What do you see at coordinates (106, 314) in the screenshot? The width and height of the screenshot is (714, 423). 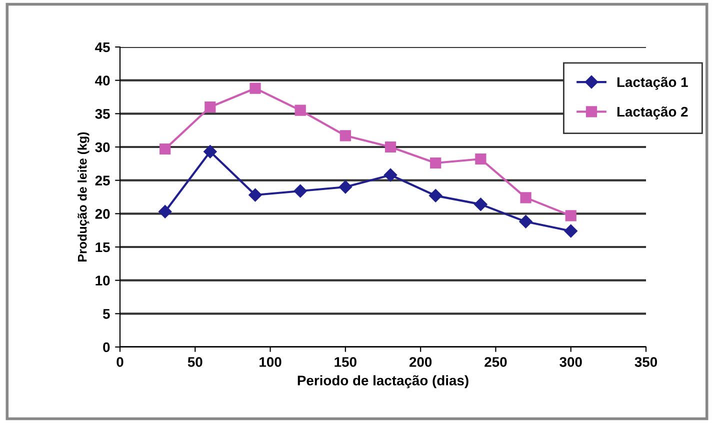 I see `y-tick-label: 5` at bounding box center [106, 314].